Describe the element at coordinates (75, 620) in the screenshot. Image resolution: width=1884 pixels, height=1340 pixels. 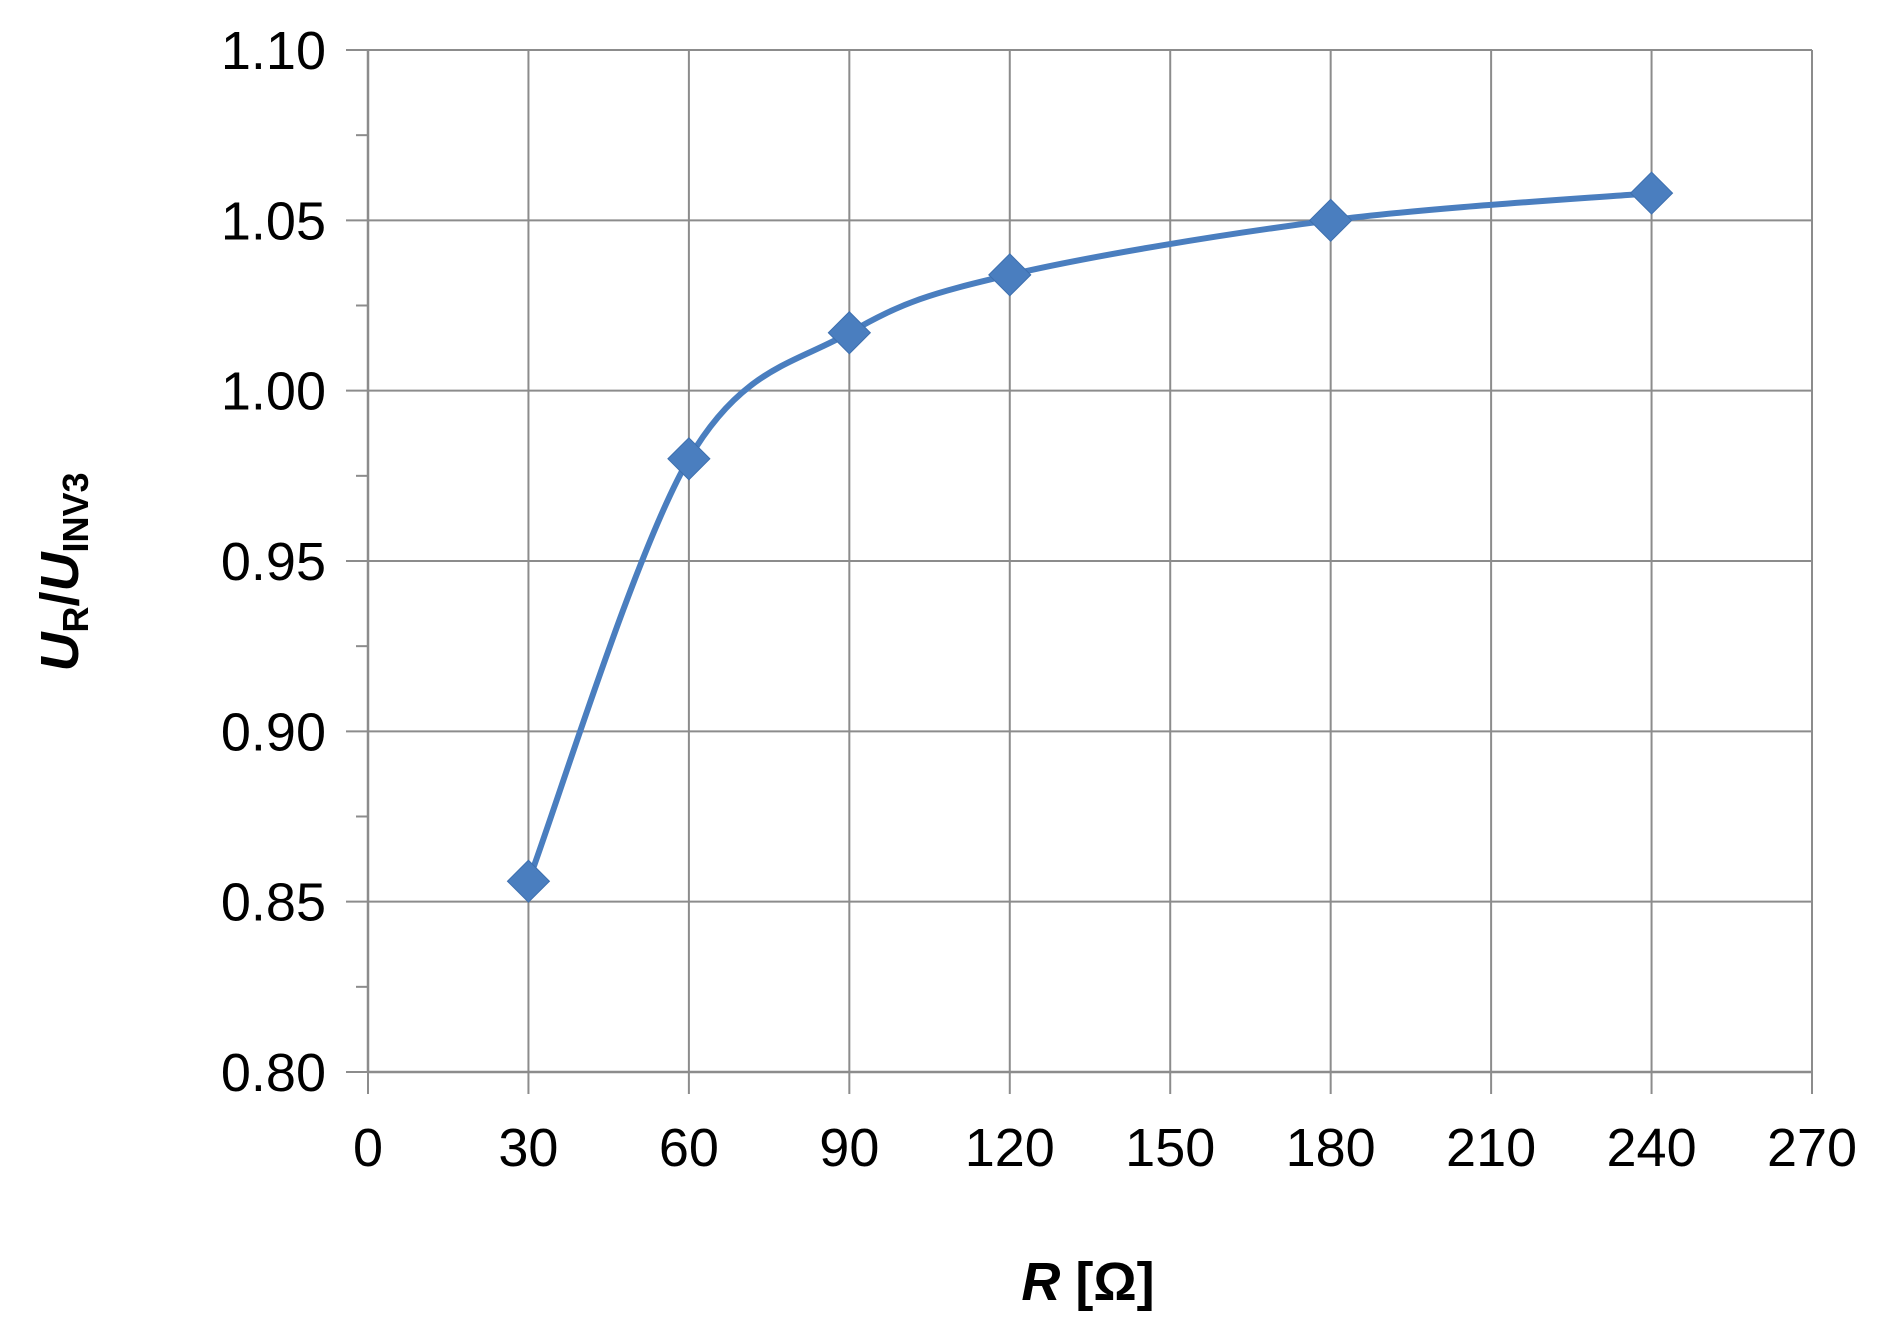
I see `y-axis-sub1: R` at that location.